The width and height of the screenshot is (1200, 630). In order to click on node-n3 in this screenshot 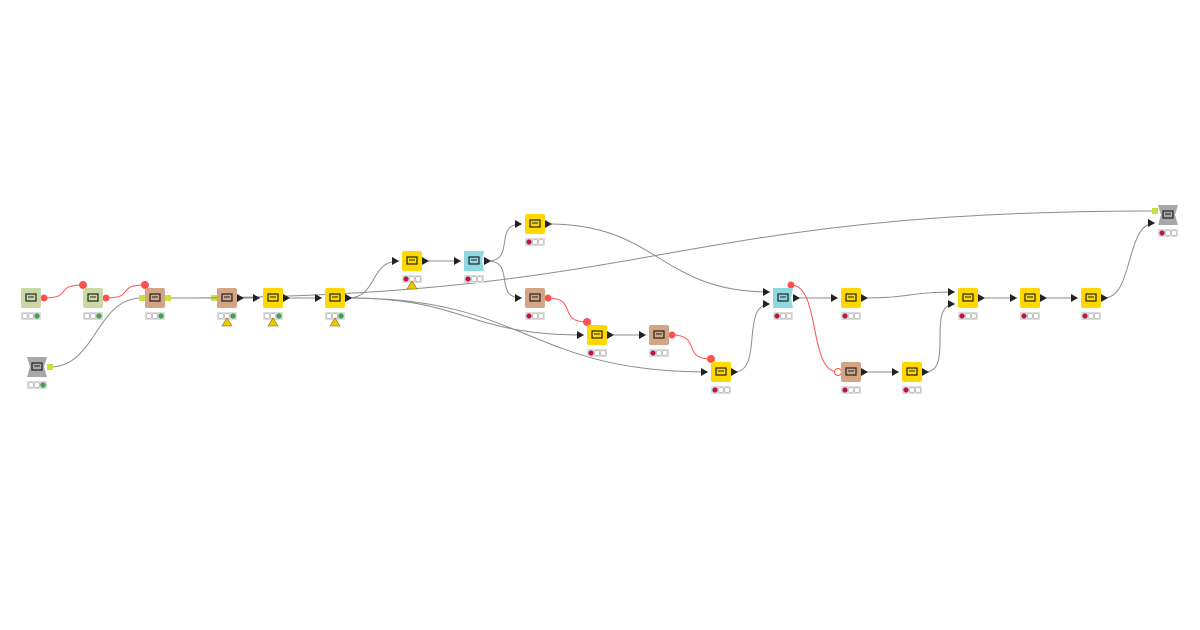, I will do `click(155, 304)`.